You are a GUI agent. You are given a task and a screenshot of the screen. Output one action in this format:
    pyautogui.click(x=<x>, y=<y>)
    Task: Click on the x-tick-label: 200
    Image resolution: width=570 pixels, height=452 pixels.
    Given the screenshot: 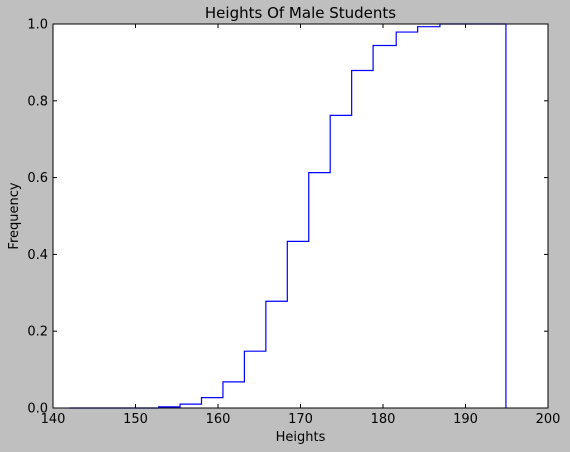 What is the action you would take?
    pyautogui.click(x=548, y=419)
    